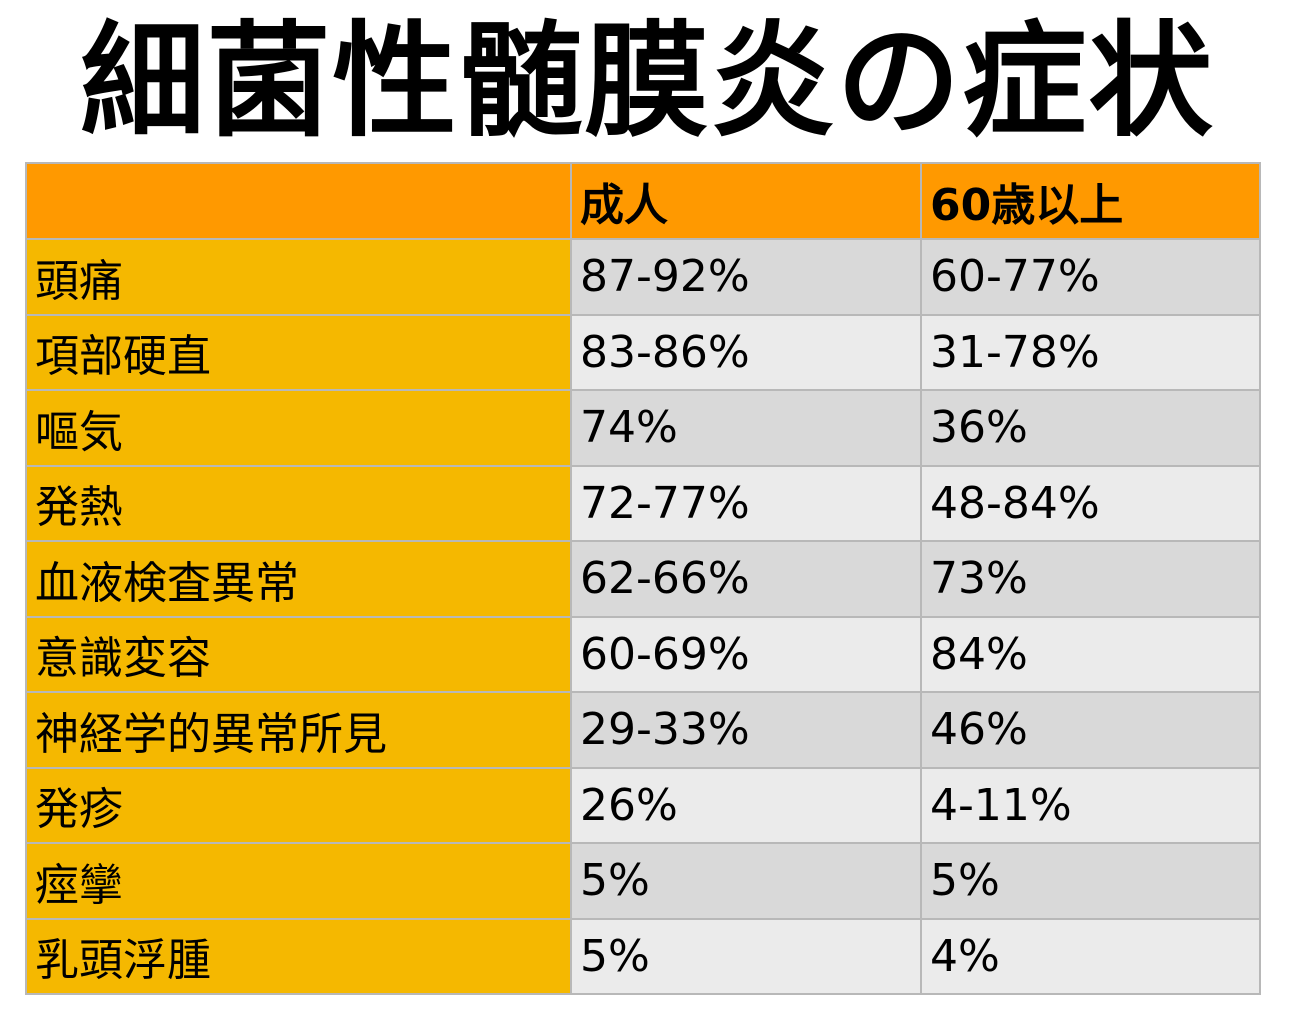 The height and width of the screenshot is (1025, 1295). What do you see at coordinates (1090, 277) in the screenshot?
I see `value-cell: 60-77%` at bounding box center [1090, 277].